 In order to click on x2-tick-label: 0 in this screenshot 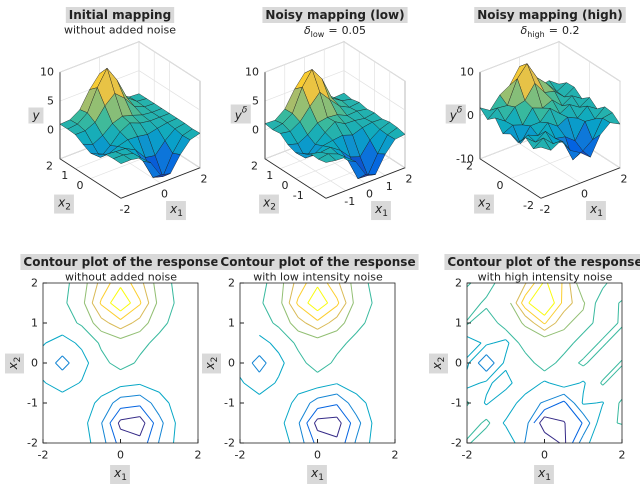, I will do `click(500, 185)`.